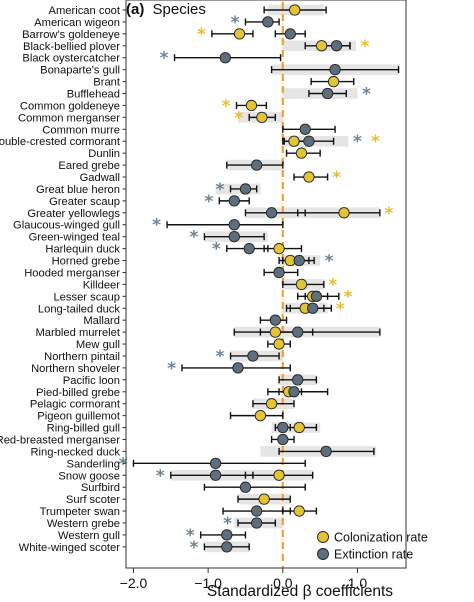 This screenshot has width=474, height=602. I want to click on x-tick-label: −1.0, so click(208, 583).